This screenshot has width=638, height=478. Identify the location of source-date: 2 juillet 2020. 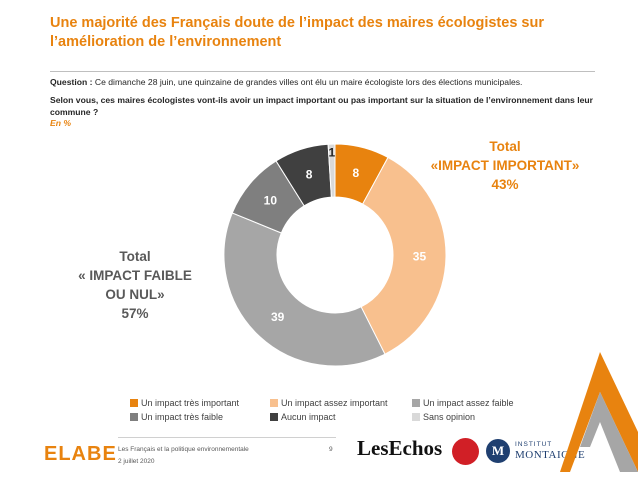
(136, 461).